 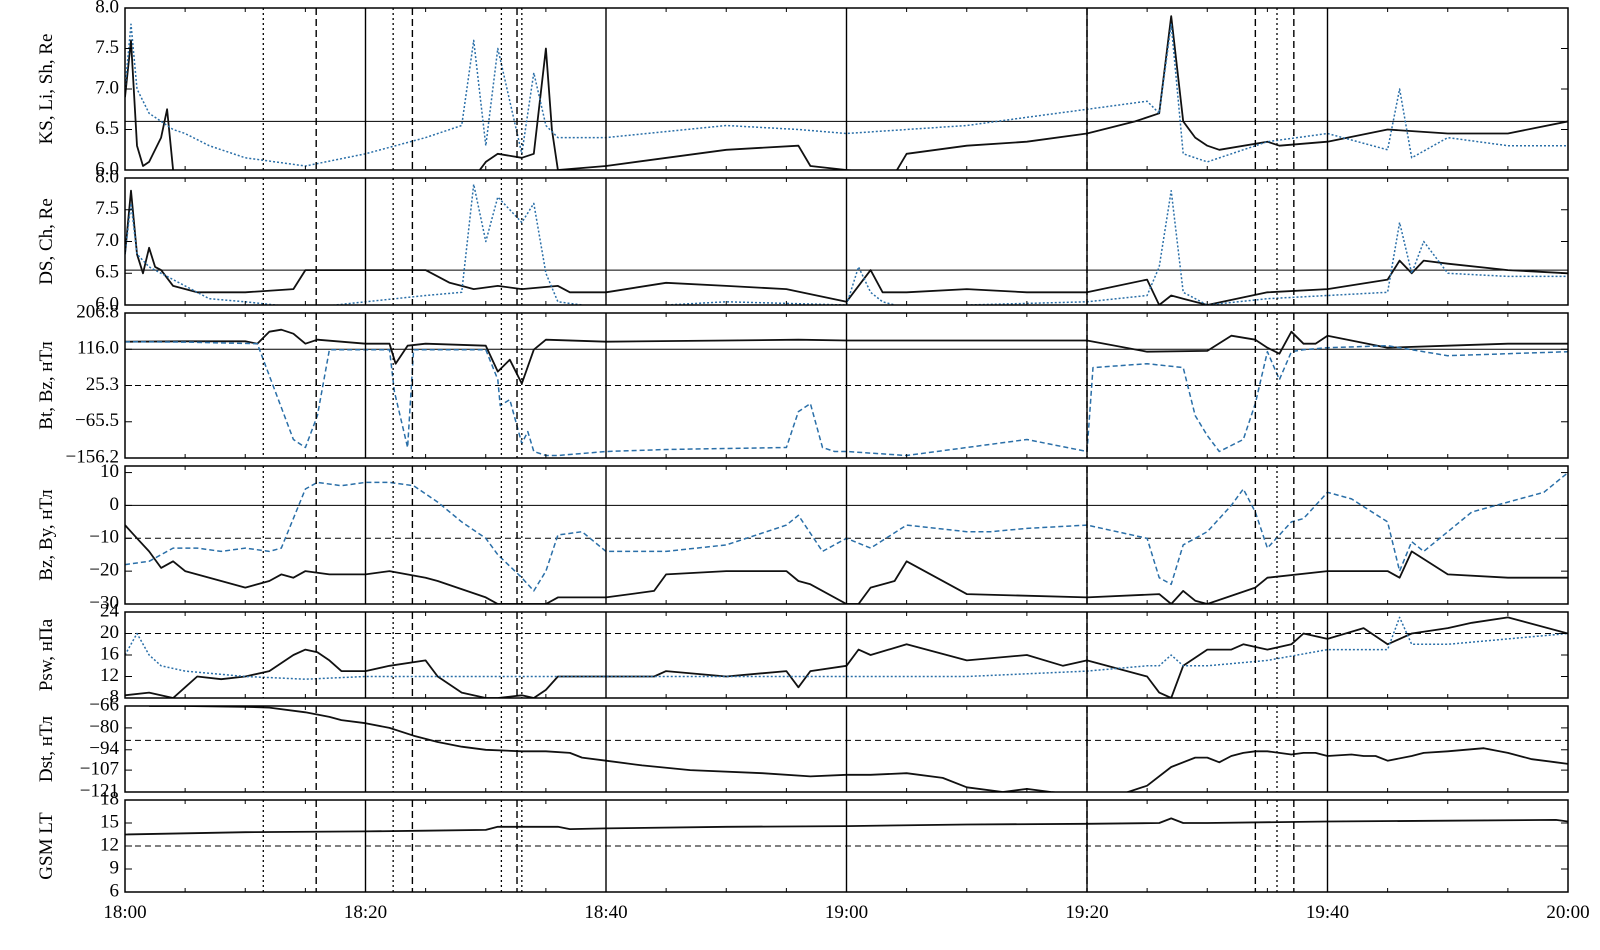 I want to click on y-tick-label: −107, so click(x=99, y=768).